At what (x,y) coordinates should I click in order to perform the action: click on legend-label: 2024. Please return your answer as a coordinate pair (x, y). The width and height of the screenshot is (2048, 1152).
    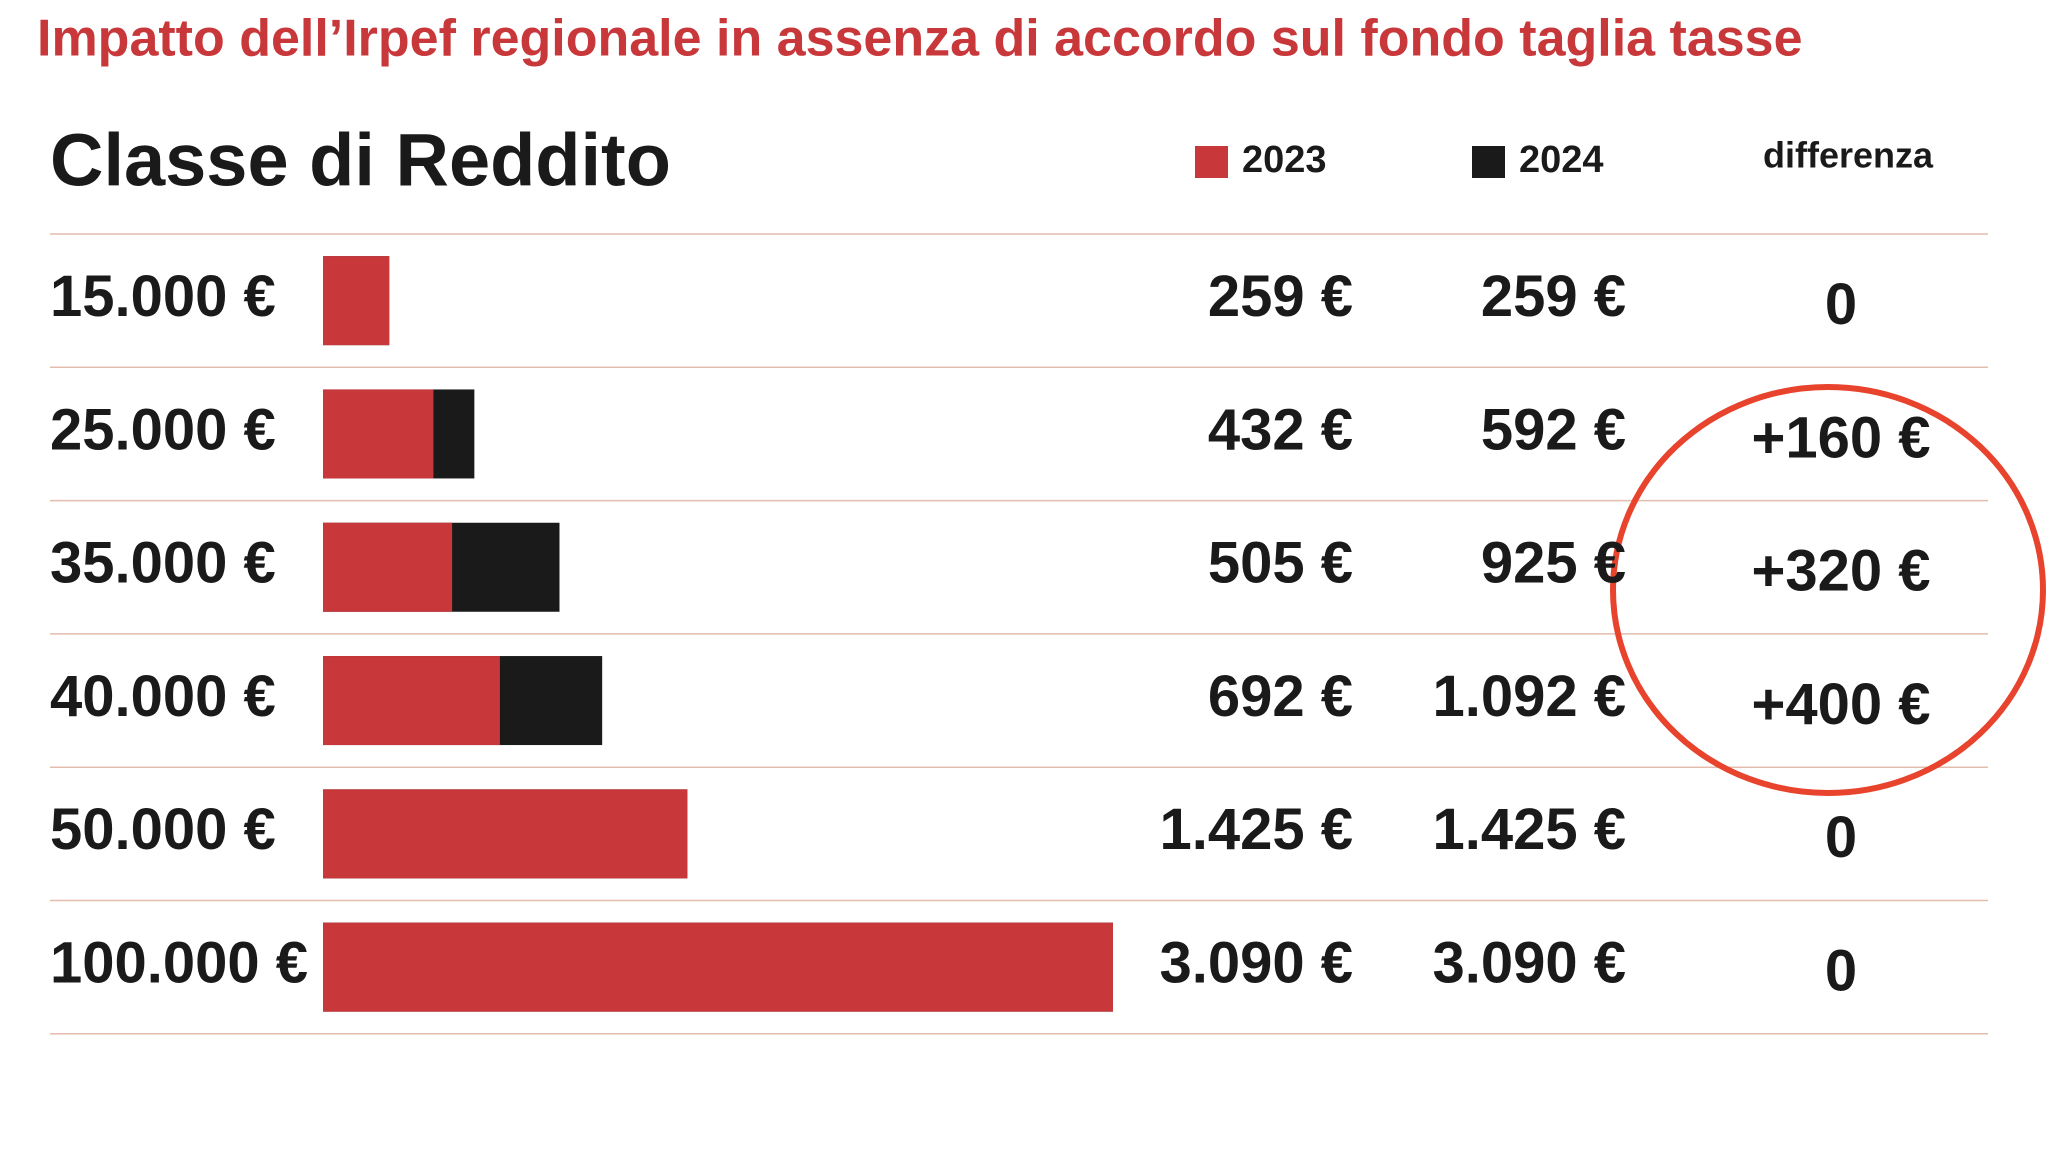
    Looking at the image, I should click on (1561, 160).